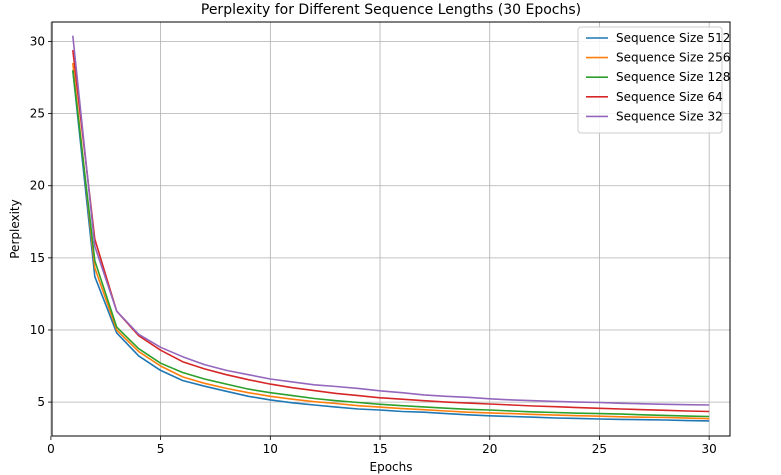 This screenshot has width=781, height=475. Describe the element at coordinates (673, 58) in the screenshot. I see `legend-label: Sequence Size 256` at that location.